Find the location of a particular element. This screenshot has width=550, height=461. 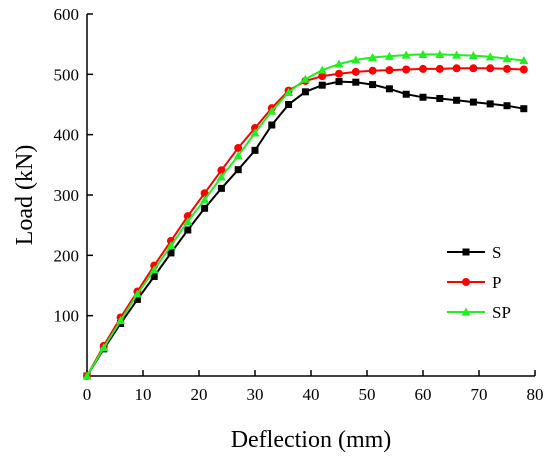

y-tick-label: 300 is located at coordinates (67, 195).